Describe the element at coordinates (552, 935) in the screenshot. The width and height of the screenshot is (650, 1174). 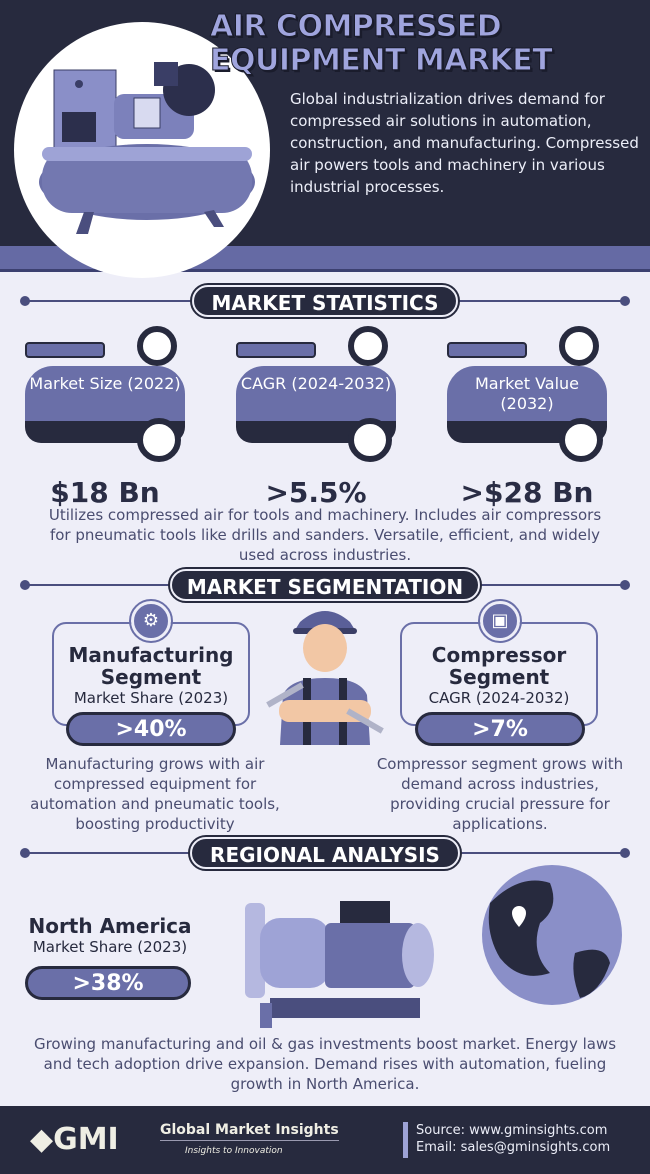
I see `globe-icon` at that location.